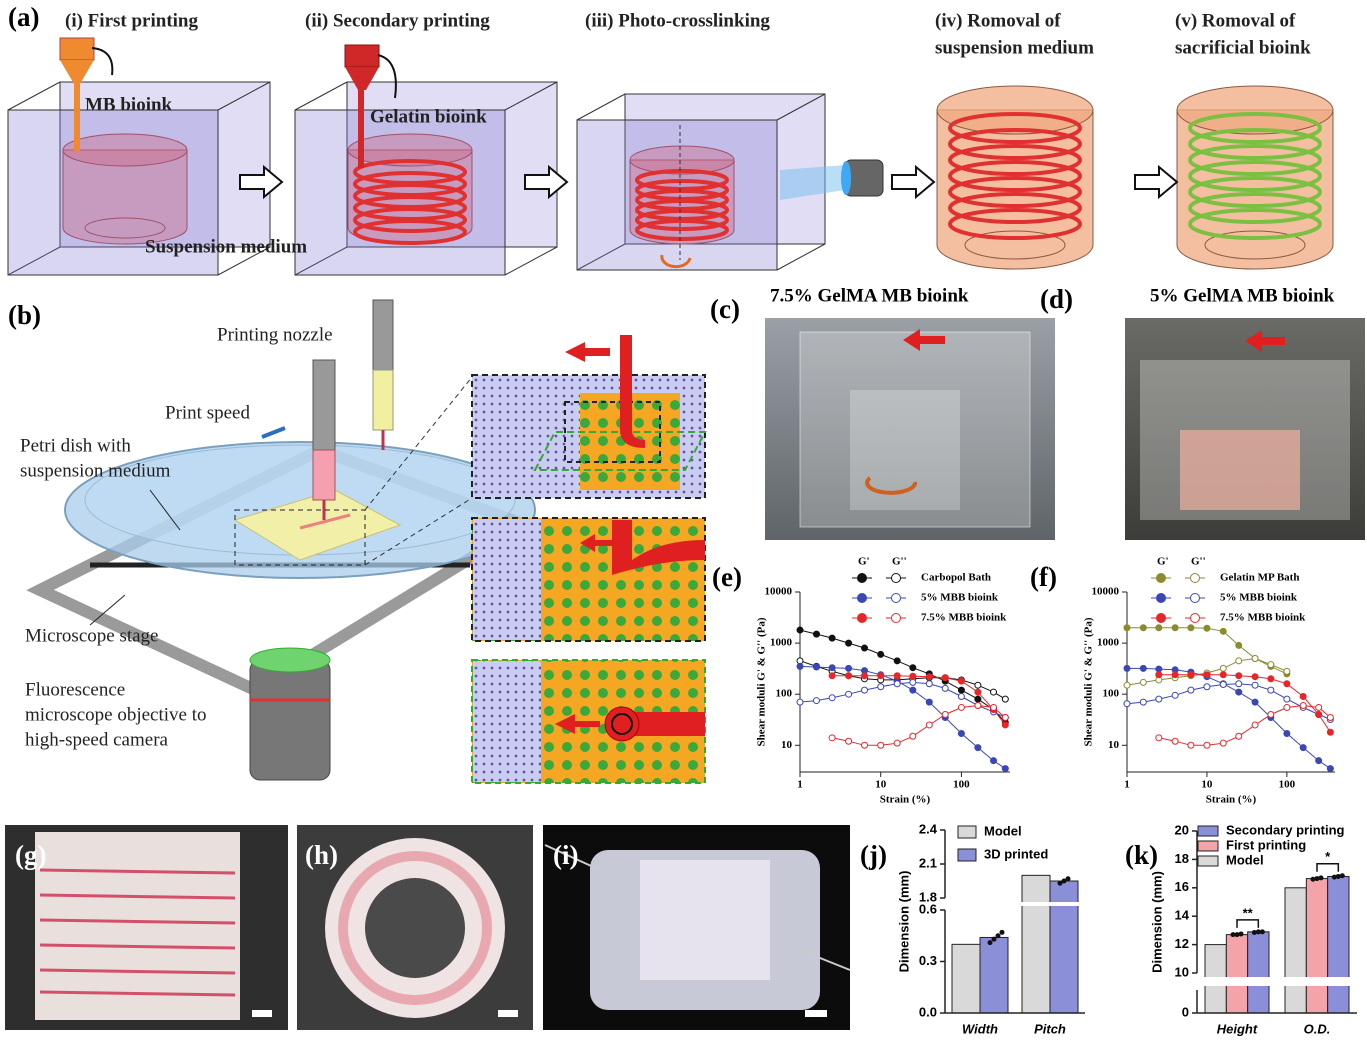 The width and height of the screenshot is (1367, 1043). I want to click on series-line, so click(1207, 651).